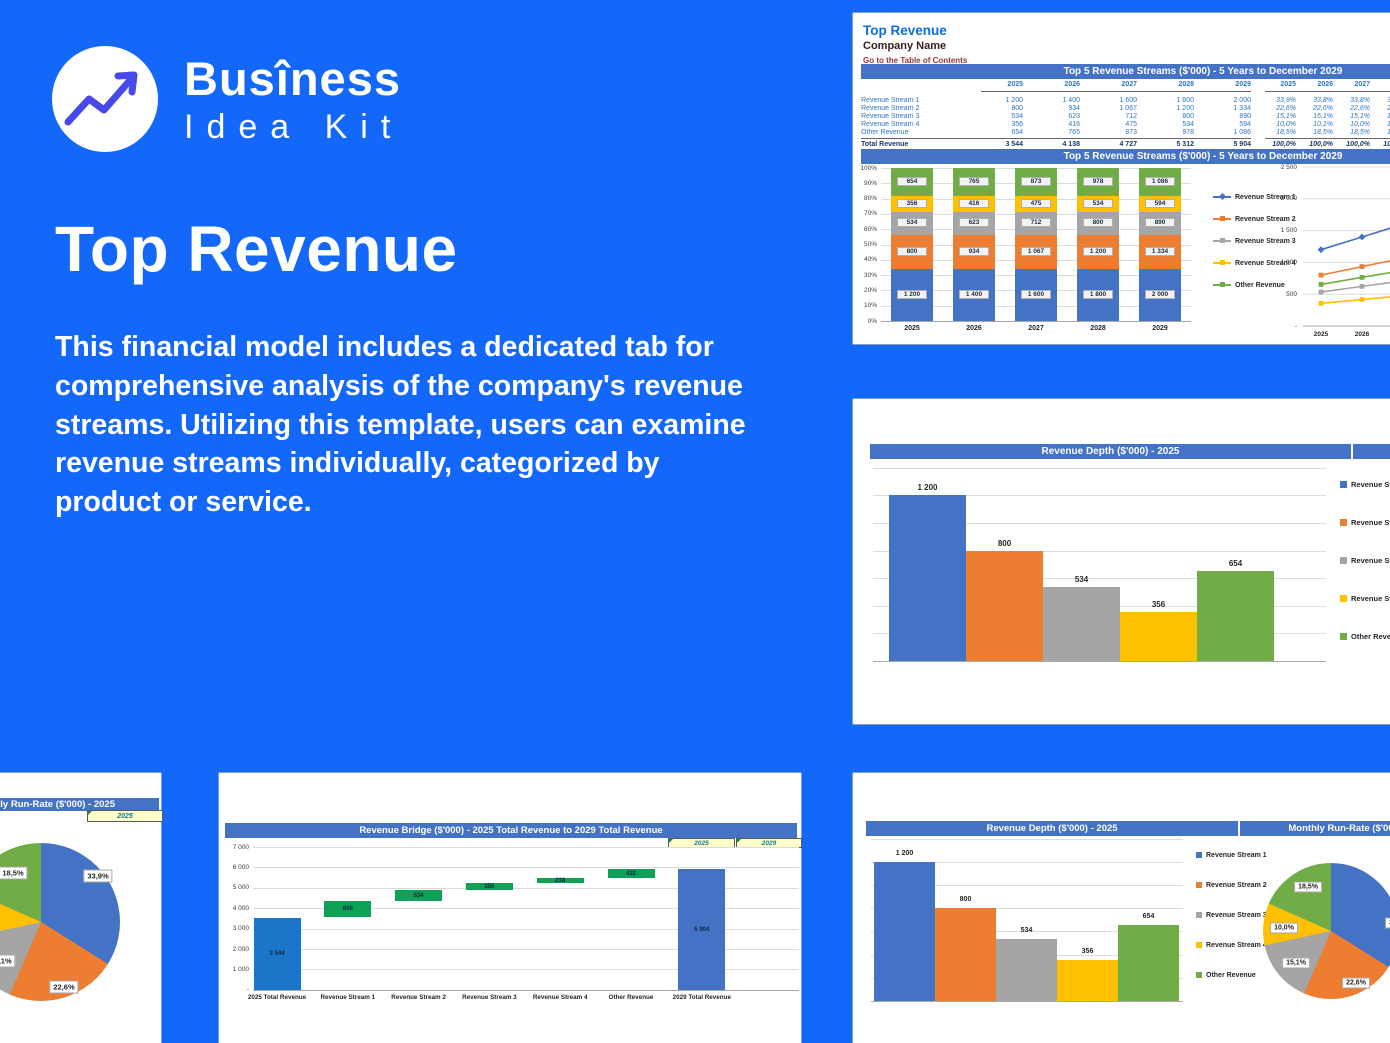  I want to click on brand-logo: Busîness Idea Kit, so click(227, 99).